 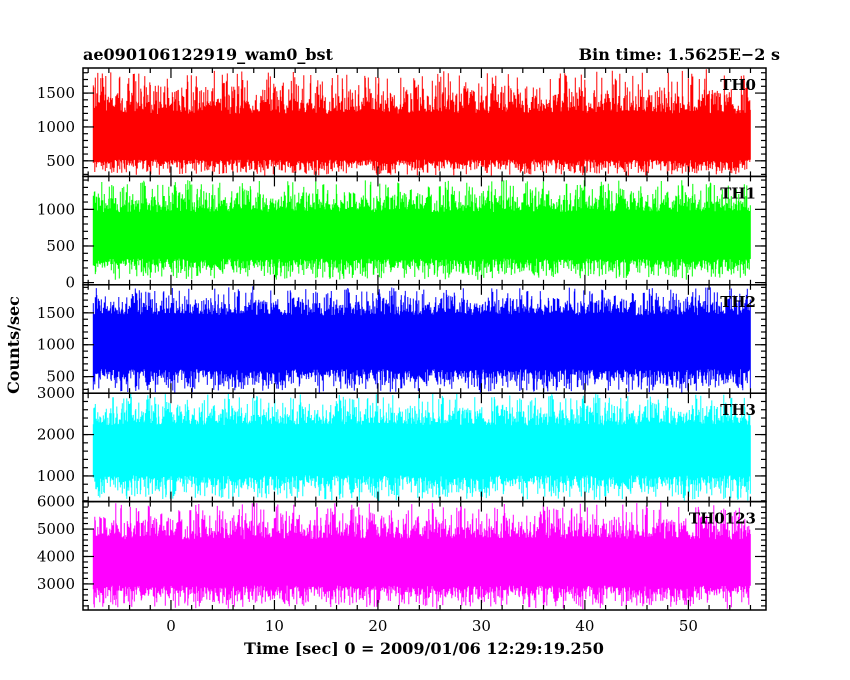 I want to click on panel-th2: 500 1000 1500 TH2, so click(x=402, y=339).